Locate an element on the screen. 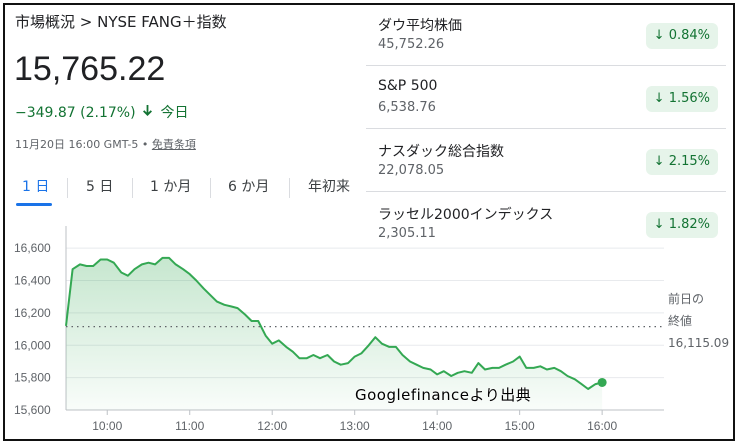 The image size is (740, 446). change-period: 今日 is located at coordinates (174, 113).